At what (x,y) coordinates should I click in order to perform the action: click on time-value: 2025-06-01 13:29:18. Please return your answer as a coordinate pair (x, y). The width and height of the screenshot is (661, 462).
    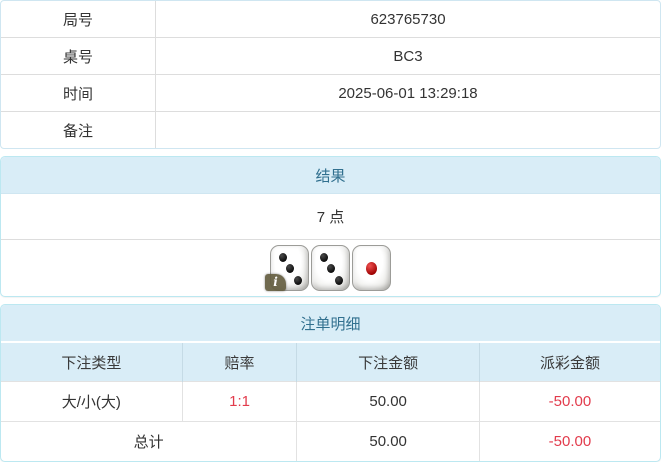
    Looking at the image, I should click on (408, 93).